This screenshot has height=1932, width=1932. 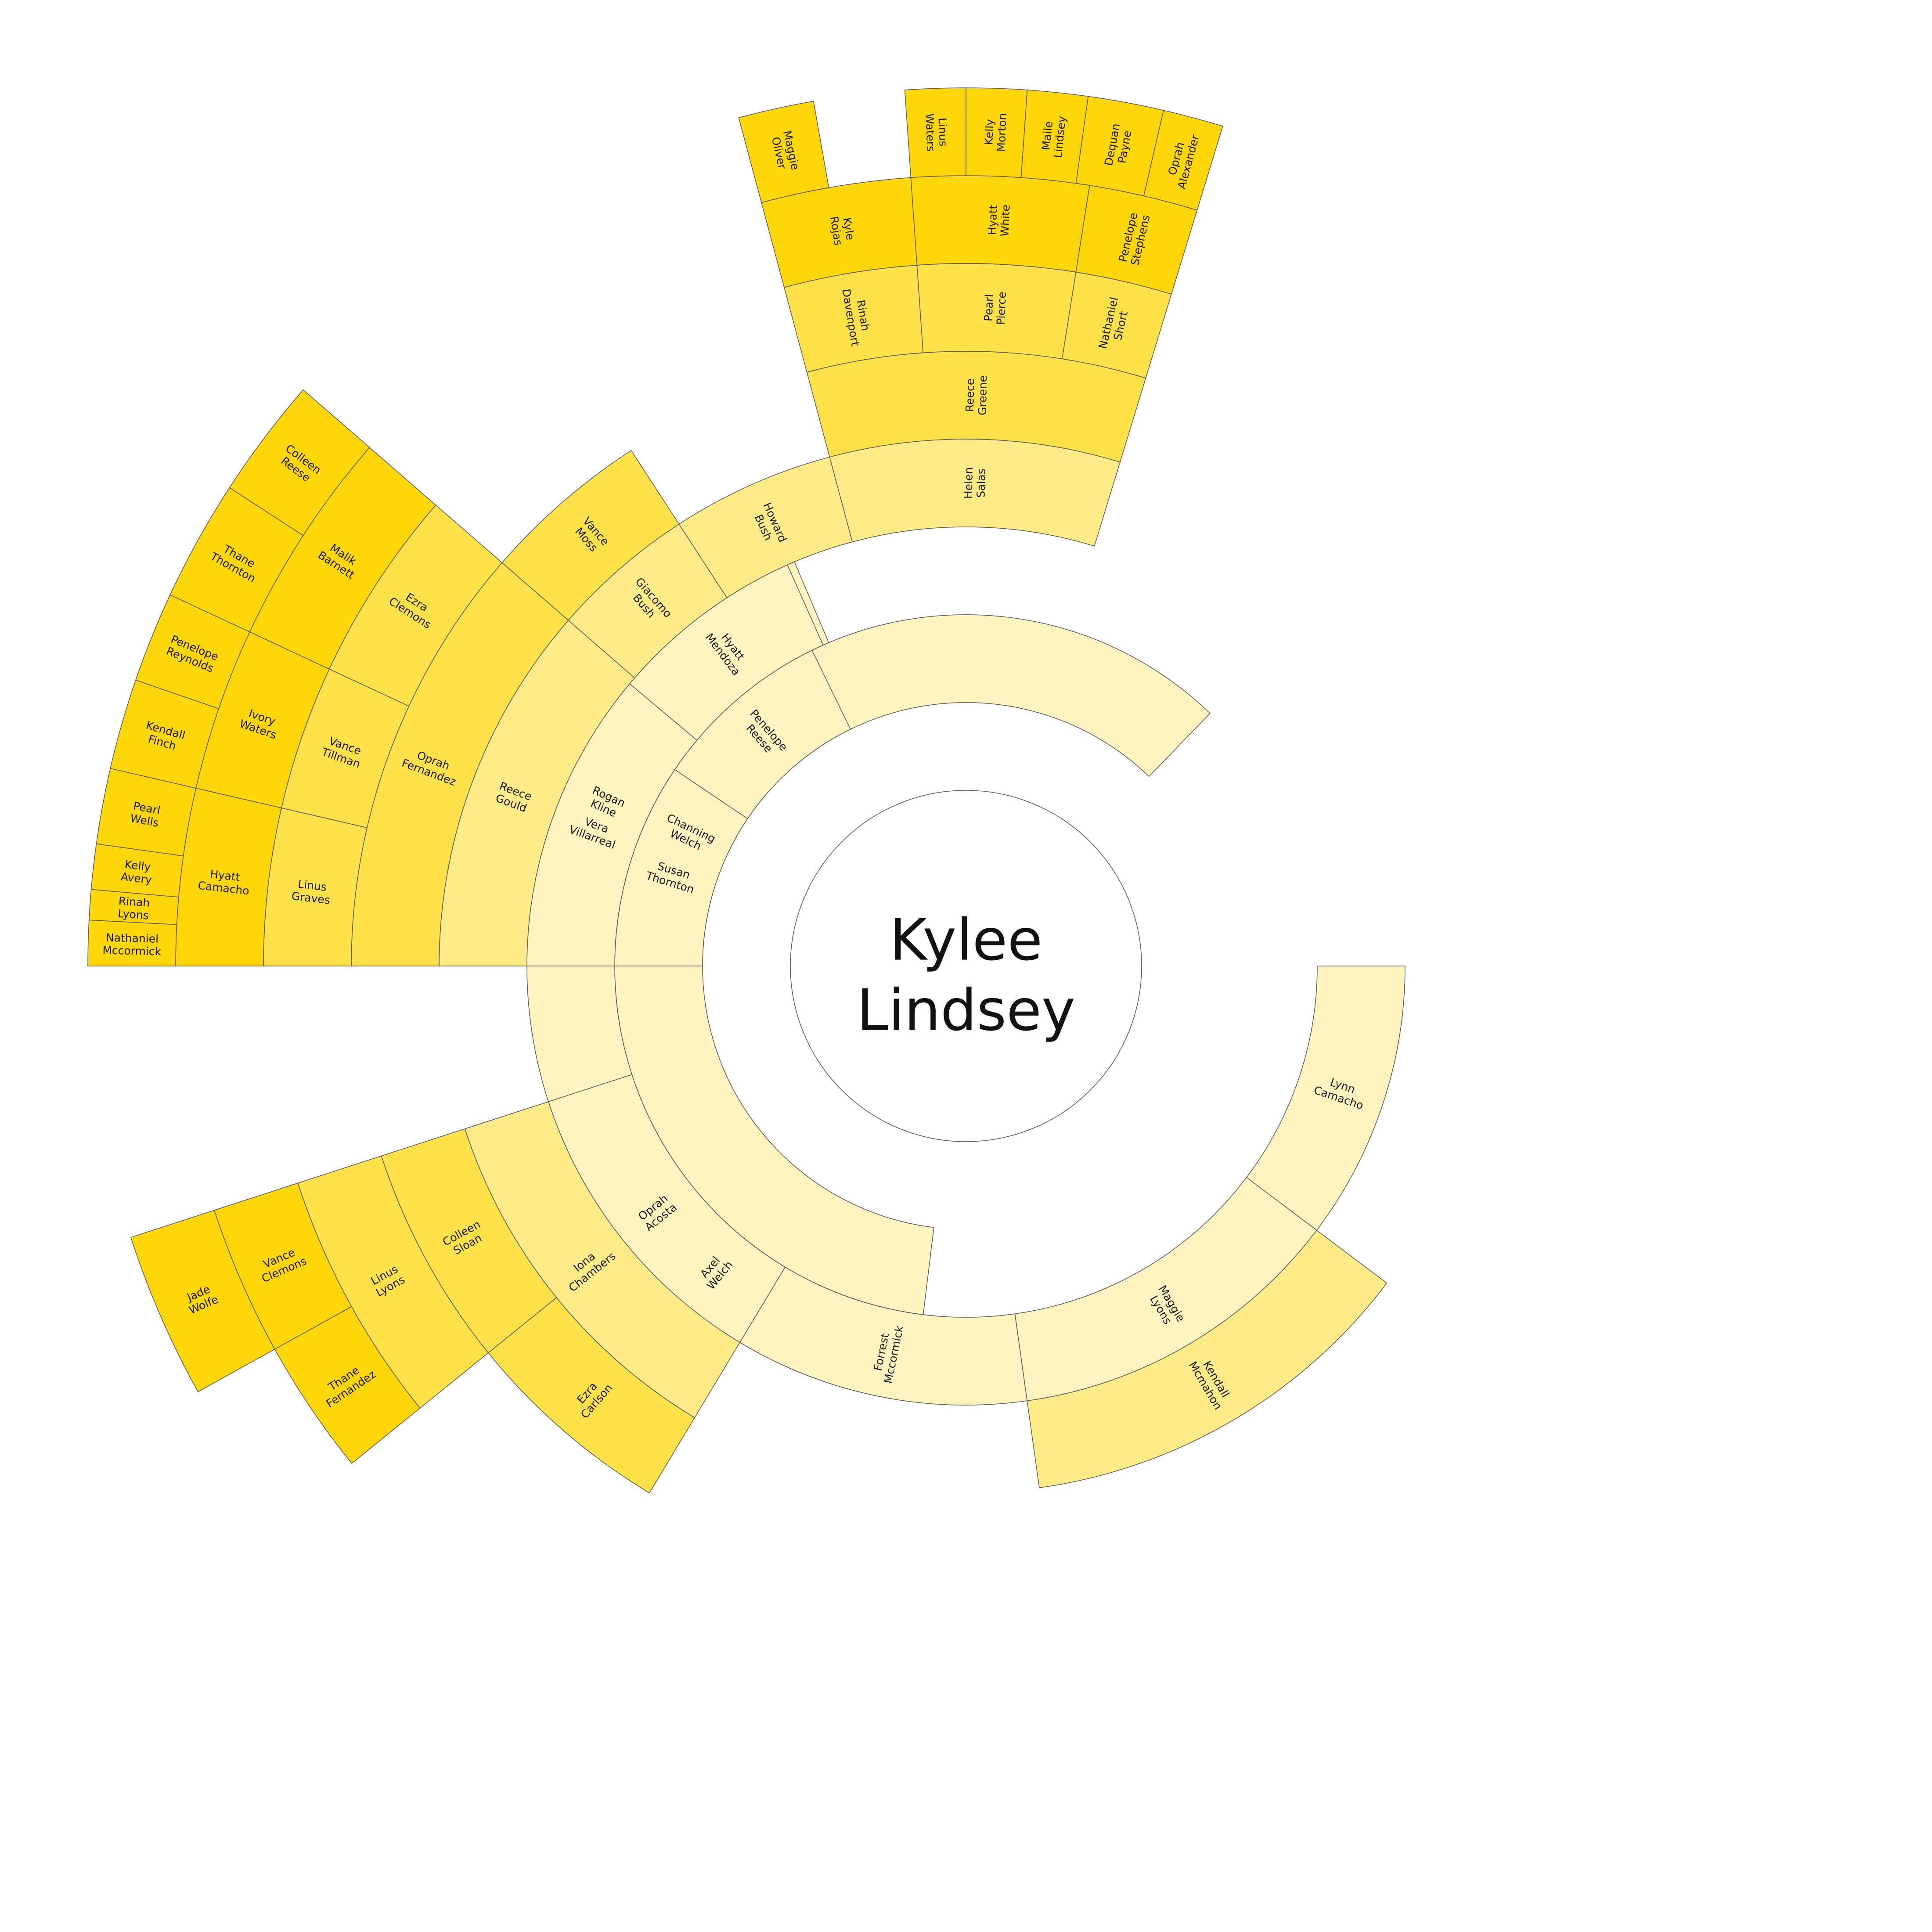 What do you see at coordinates (996, 132) in the screenshot?
I see `ancestor-label-kelly-morton: KellyMorton` at bounding box center [996, 132].